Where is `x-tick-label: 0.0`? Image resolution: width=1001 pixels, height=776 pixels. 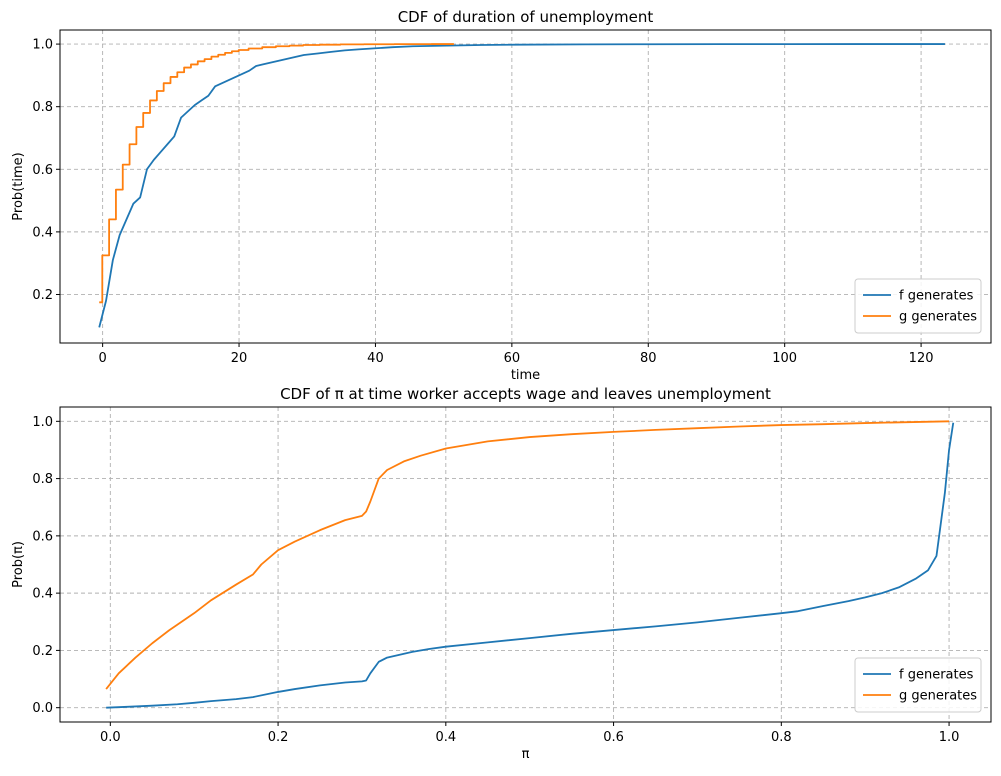
x-tick-label: 0.0 is located at coordinates (110, 737).